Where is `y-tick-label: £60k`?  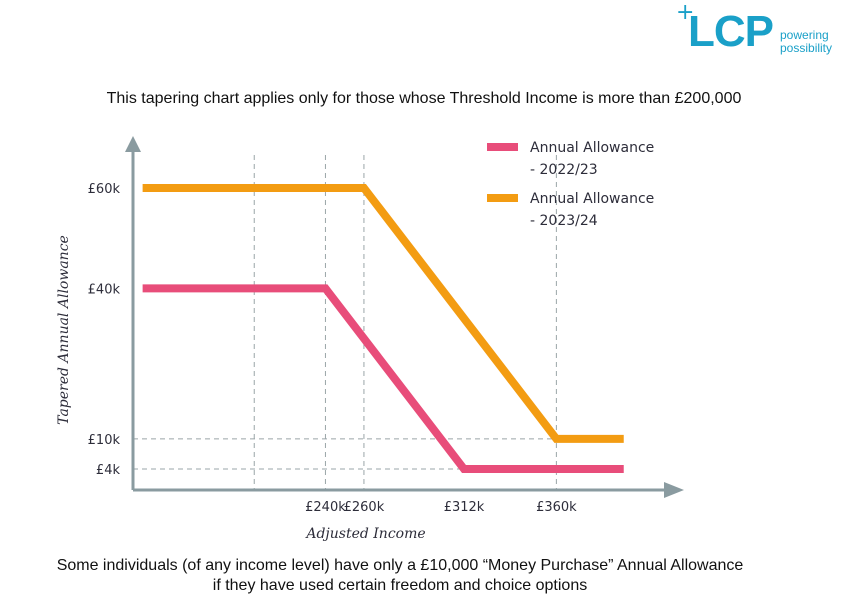
y-tick-label: £60k is located at coordinates (104, 189).